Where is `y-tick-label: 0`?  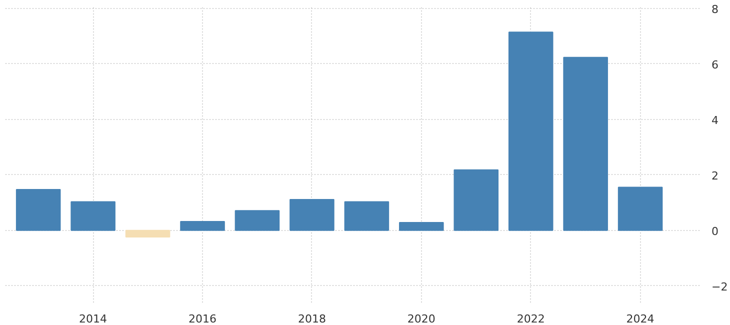 y-tick-label: 0 is located at coordinates (715, 231).